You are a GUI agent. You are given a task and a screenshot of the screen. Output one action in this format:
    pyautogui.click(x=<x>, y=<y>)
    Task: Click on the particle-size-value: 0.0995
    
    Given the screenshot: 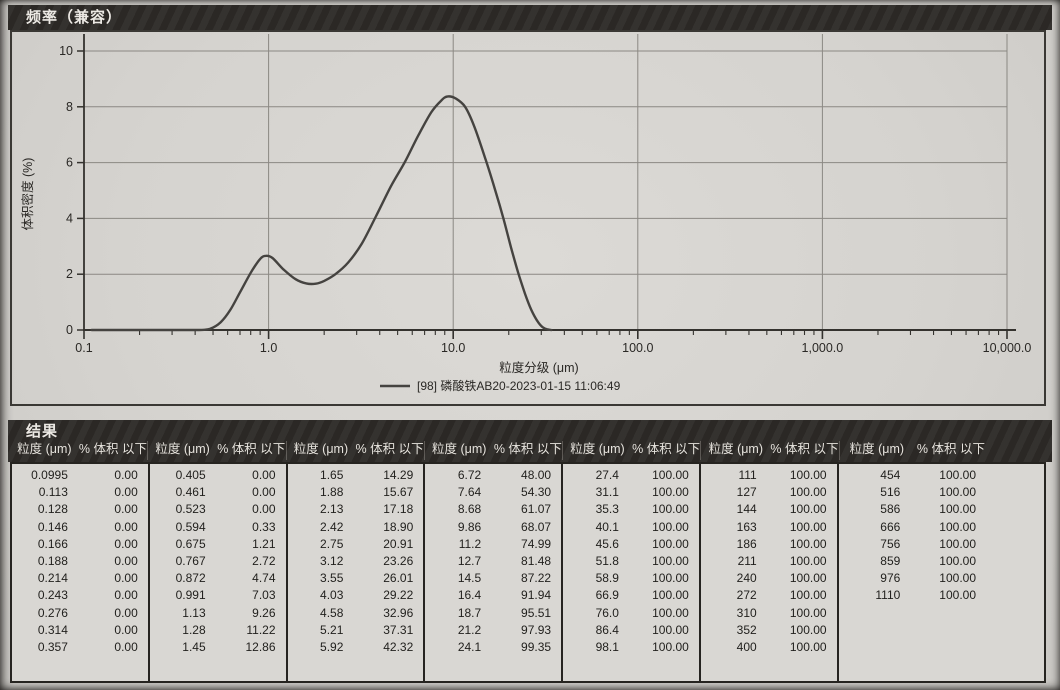 What is the action you would take?
    pyautogui.click(x=49, y=475)
    